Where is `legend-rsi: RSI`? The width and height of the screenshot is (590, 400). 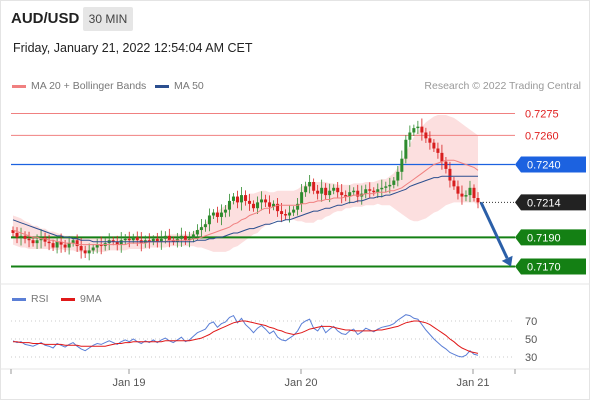
legend-rsi: RSI is located at coordinates (30, 299).